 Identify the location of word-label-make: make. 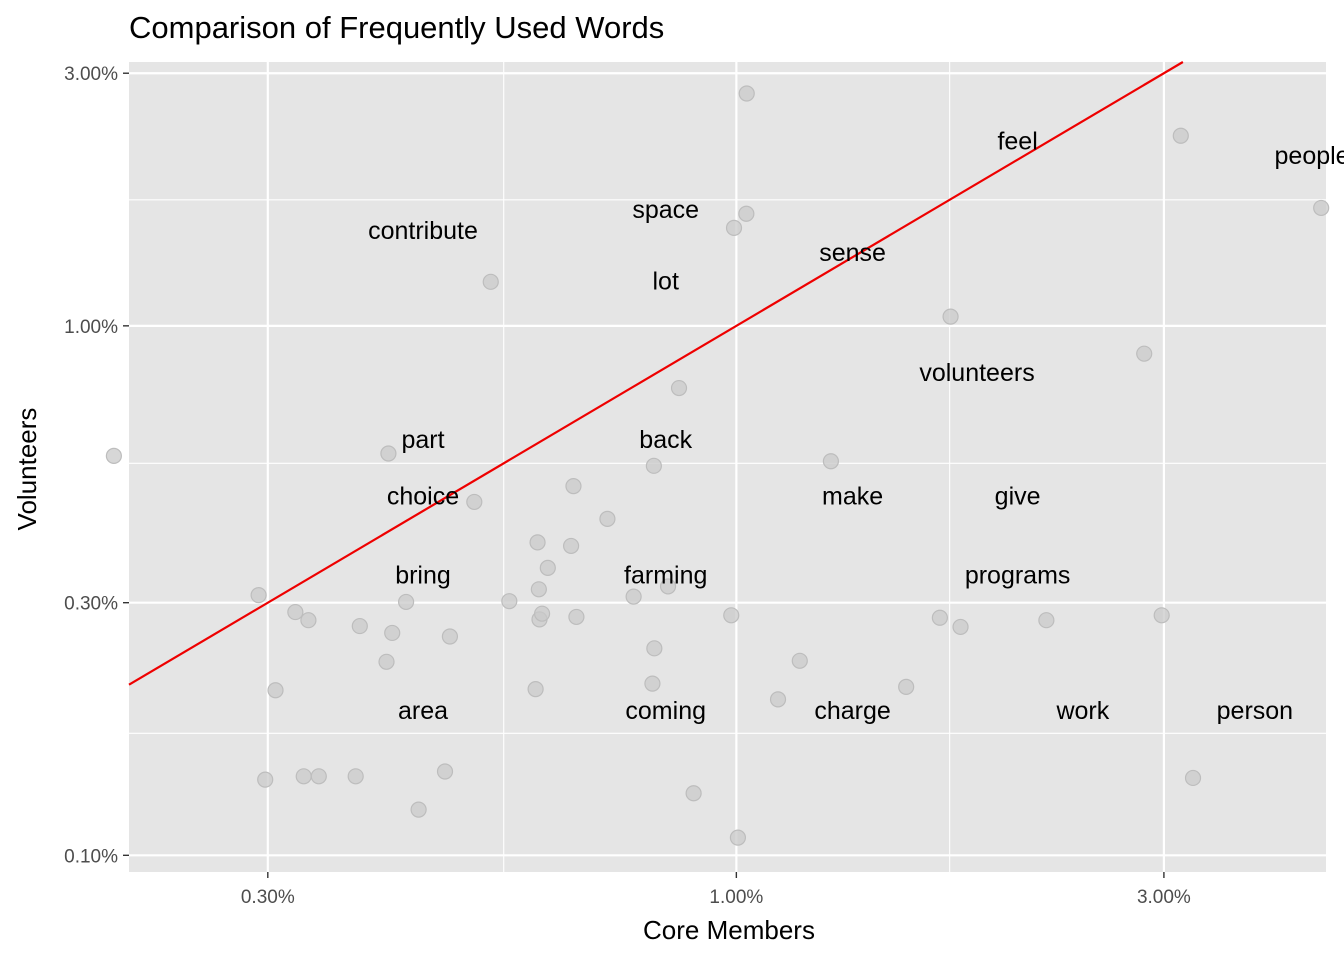
(852, 497).